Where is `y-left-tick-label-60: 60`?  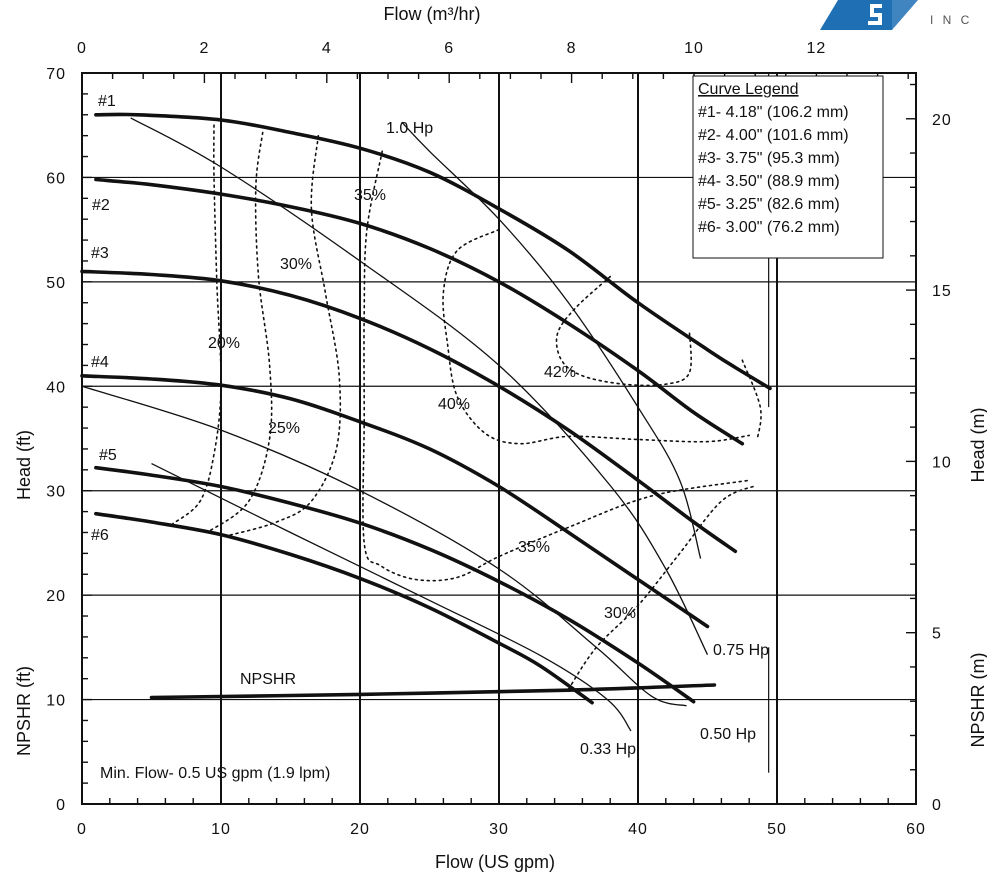 y-left-tick-label-60: 60 is located at coordinates (56, 178).